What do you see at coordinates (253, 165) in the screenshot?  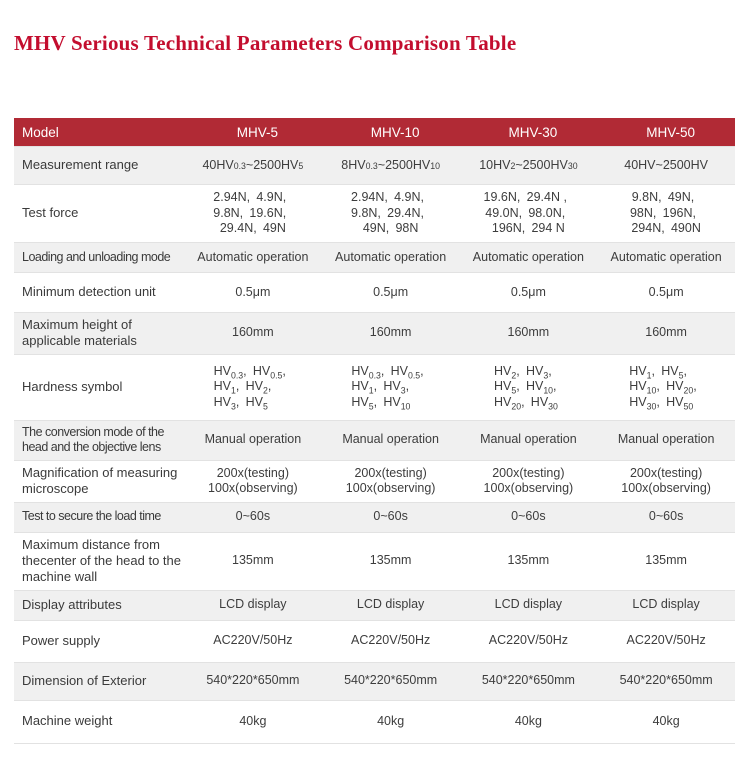 I see `cell-value: 40HV 0.3 ~2500HV 5` at bounding box center [253, 165].